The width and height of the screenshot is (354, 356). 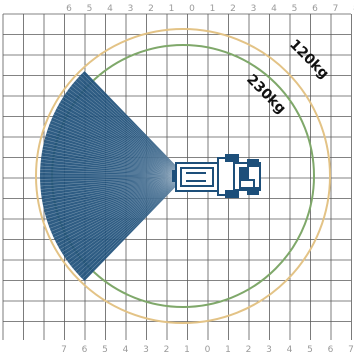 What do you see at coordinates (266, 95) in the screenshot?
I see `label-230kg: 230kg` at bounding box center [266, 95].